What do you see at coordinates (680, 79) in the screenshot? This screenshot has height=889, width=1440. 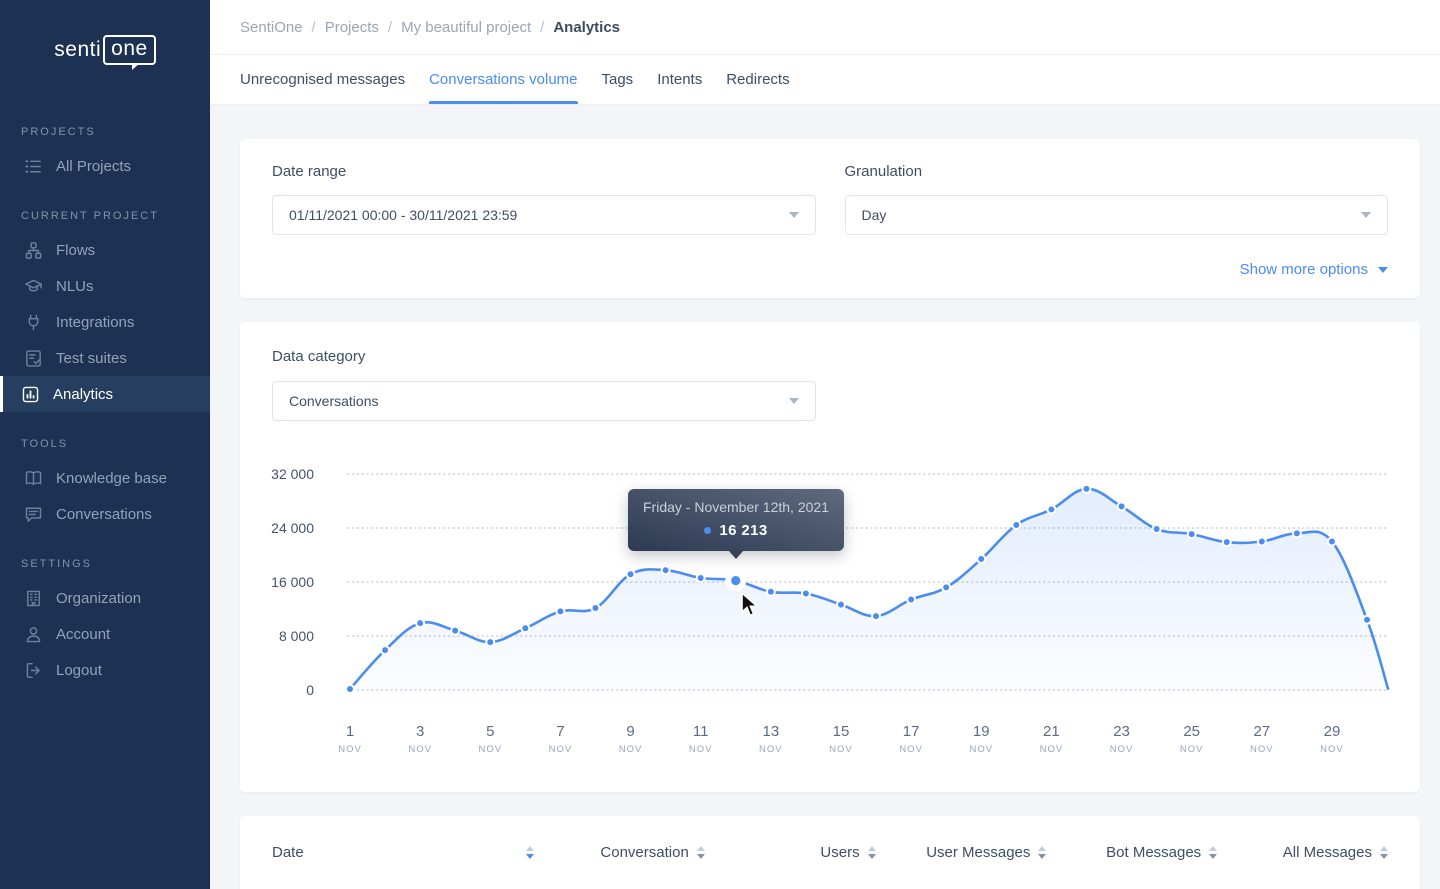 I see `tab-intents: Intents` at bounding box center [680, 79].